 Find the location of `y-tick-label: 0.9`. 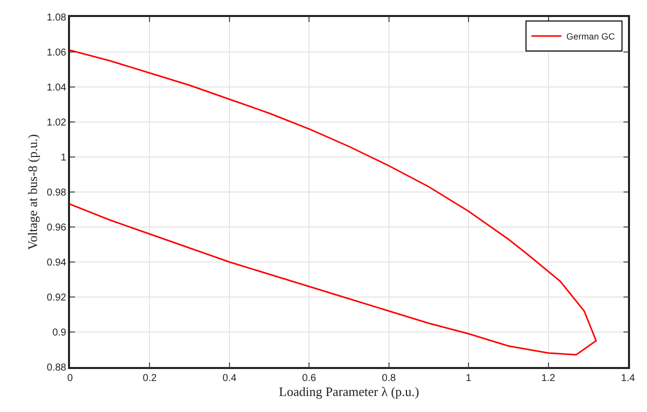

y-tick-label: 0.9 is located at coordinates (59, 333).